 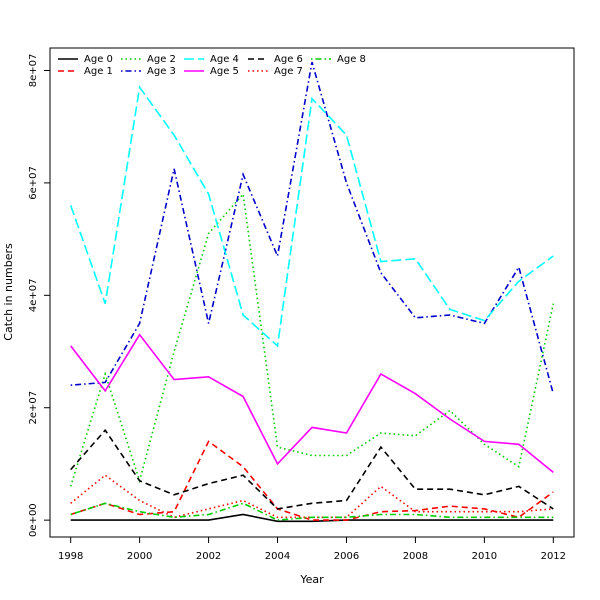 What do you see at coordinates (98, 59) in the screenshot?
I see `legend-label: Age 0` at bounding box center [98, 59].